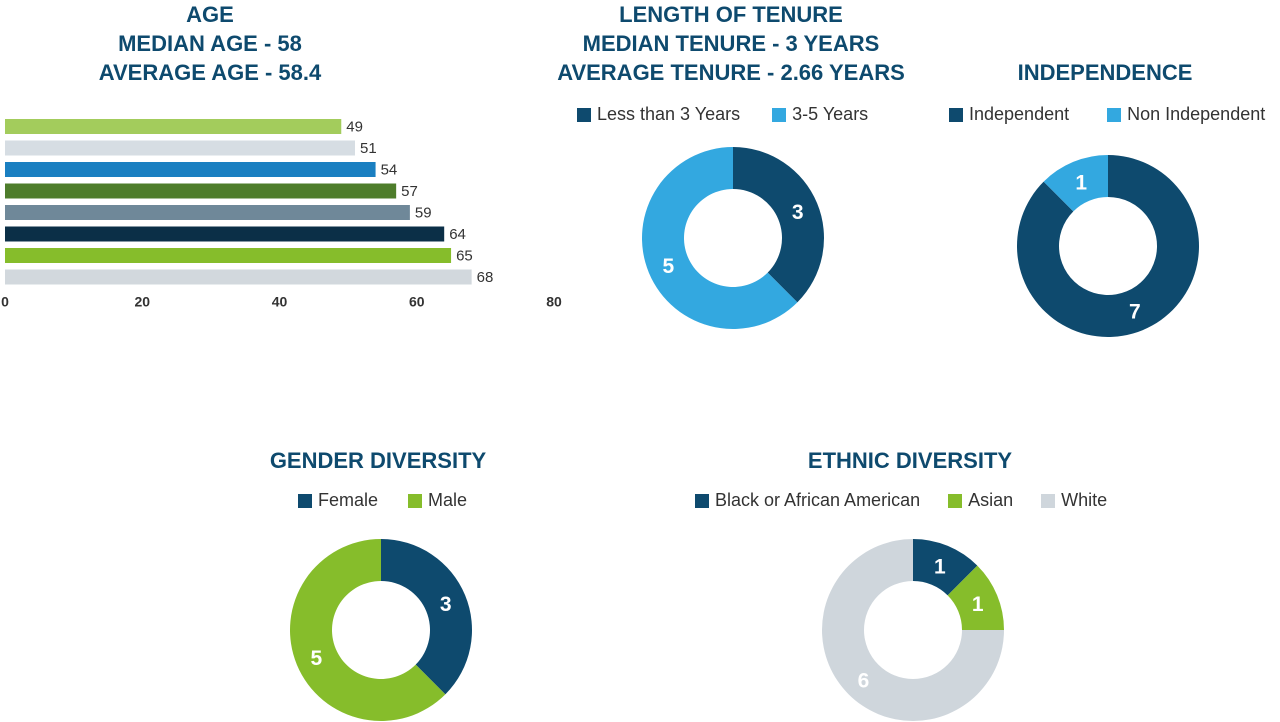 This screenshot has height=722, width=1280. Describe the element at coordinates (423, 213) in the screenshot. I see `age-bar-value-4: 59` at that location.